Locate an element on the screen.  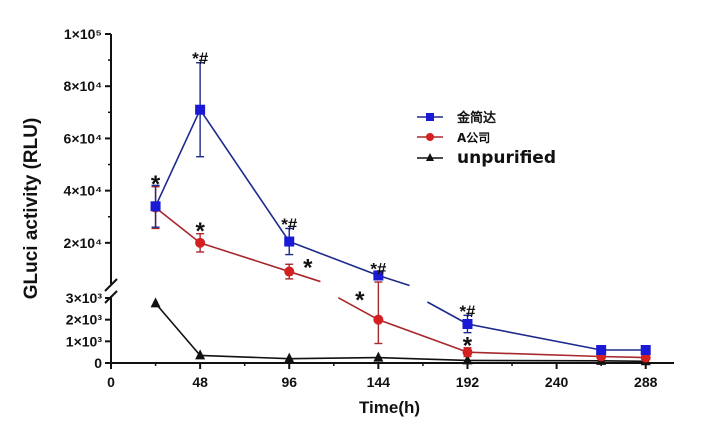
x-tick-label: 240 is located at coordinates (557, 382).